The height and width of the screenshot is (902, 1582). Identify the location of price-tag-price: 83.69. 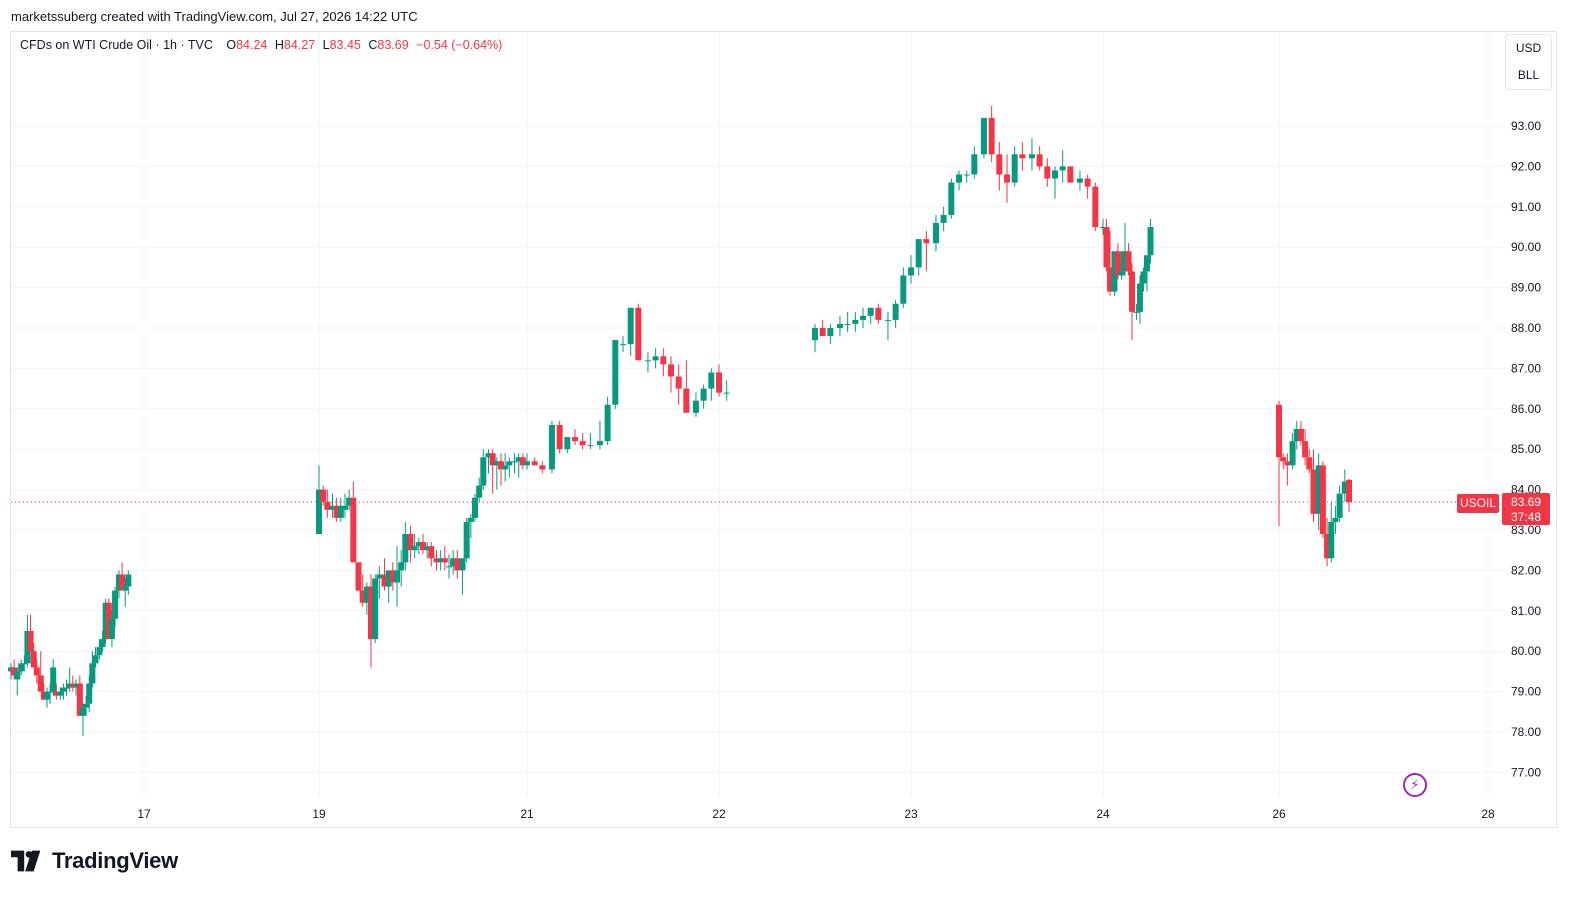
(1526, 502).